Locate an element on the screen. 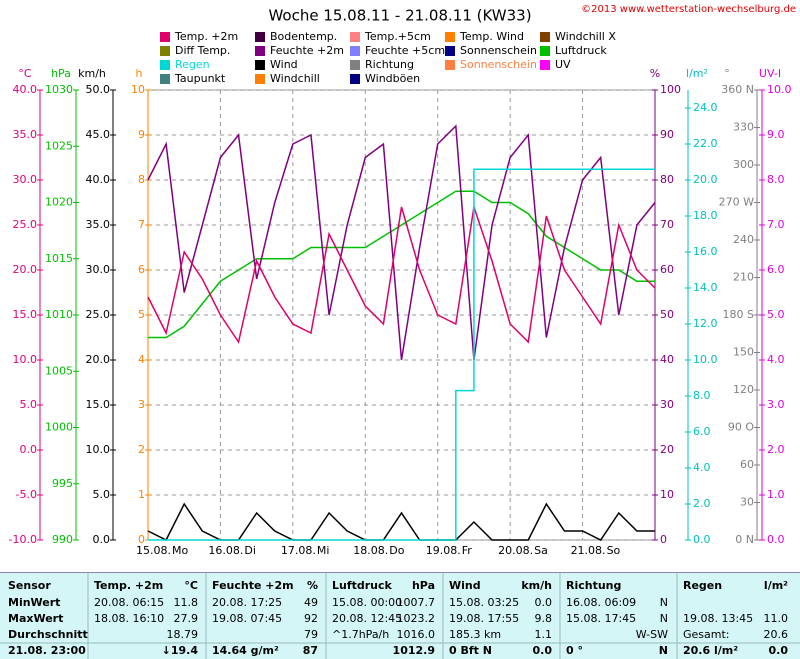 This screenshot has width=800, height=659. tick-label: 6 is located at coordinates (141, 269).